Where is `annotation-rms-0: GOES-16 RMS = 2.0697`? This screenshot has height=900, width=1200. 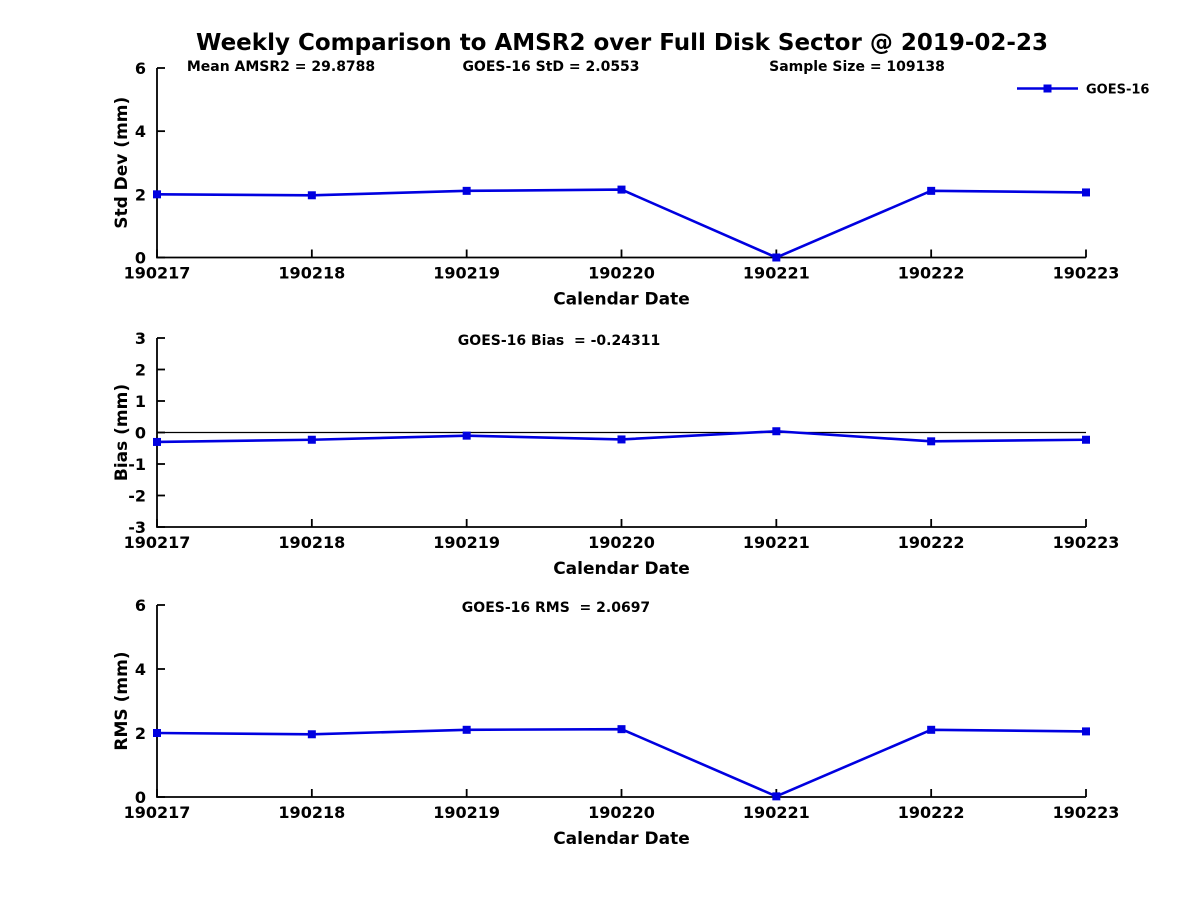 annotation-rms-0: GOES-16 RMS = 2.0697 is located at coordinates (556, 608).